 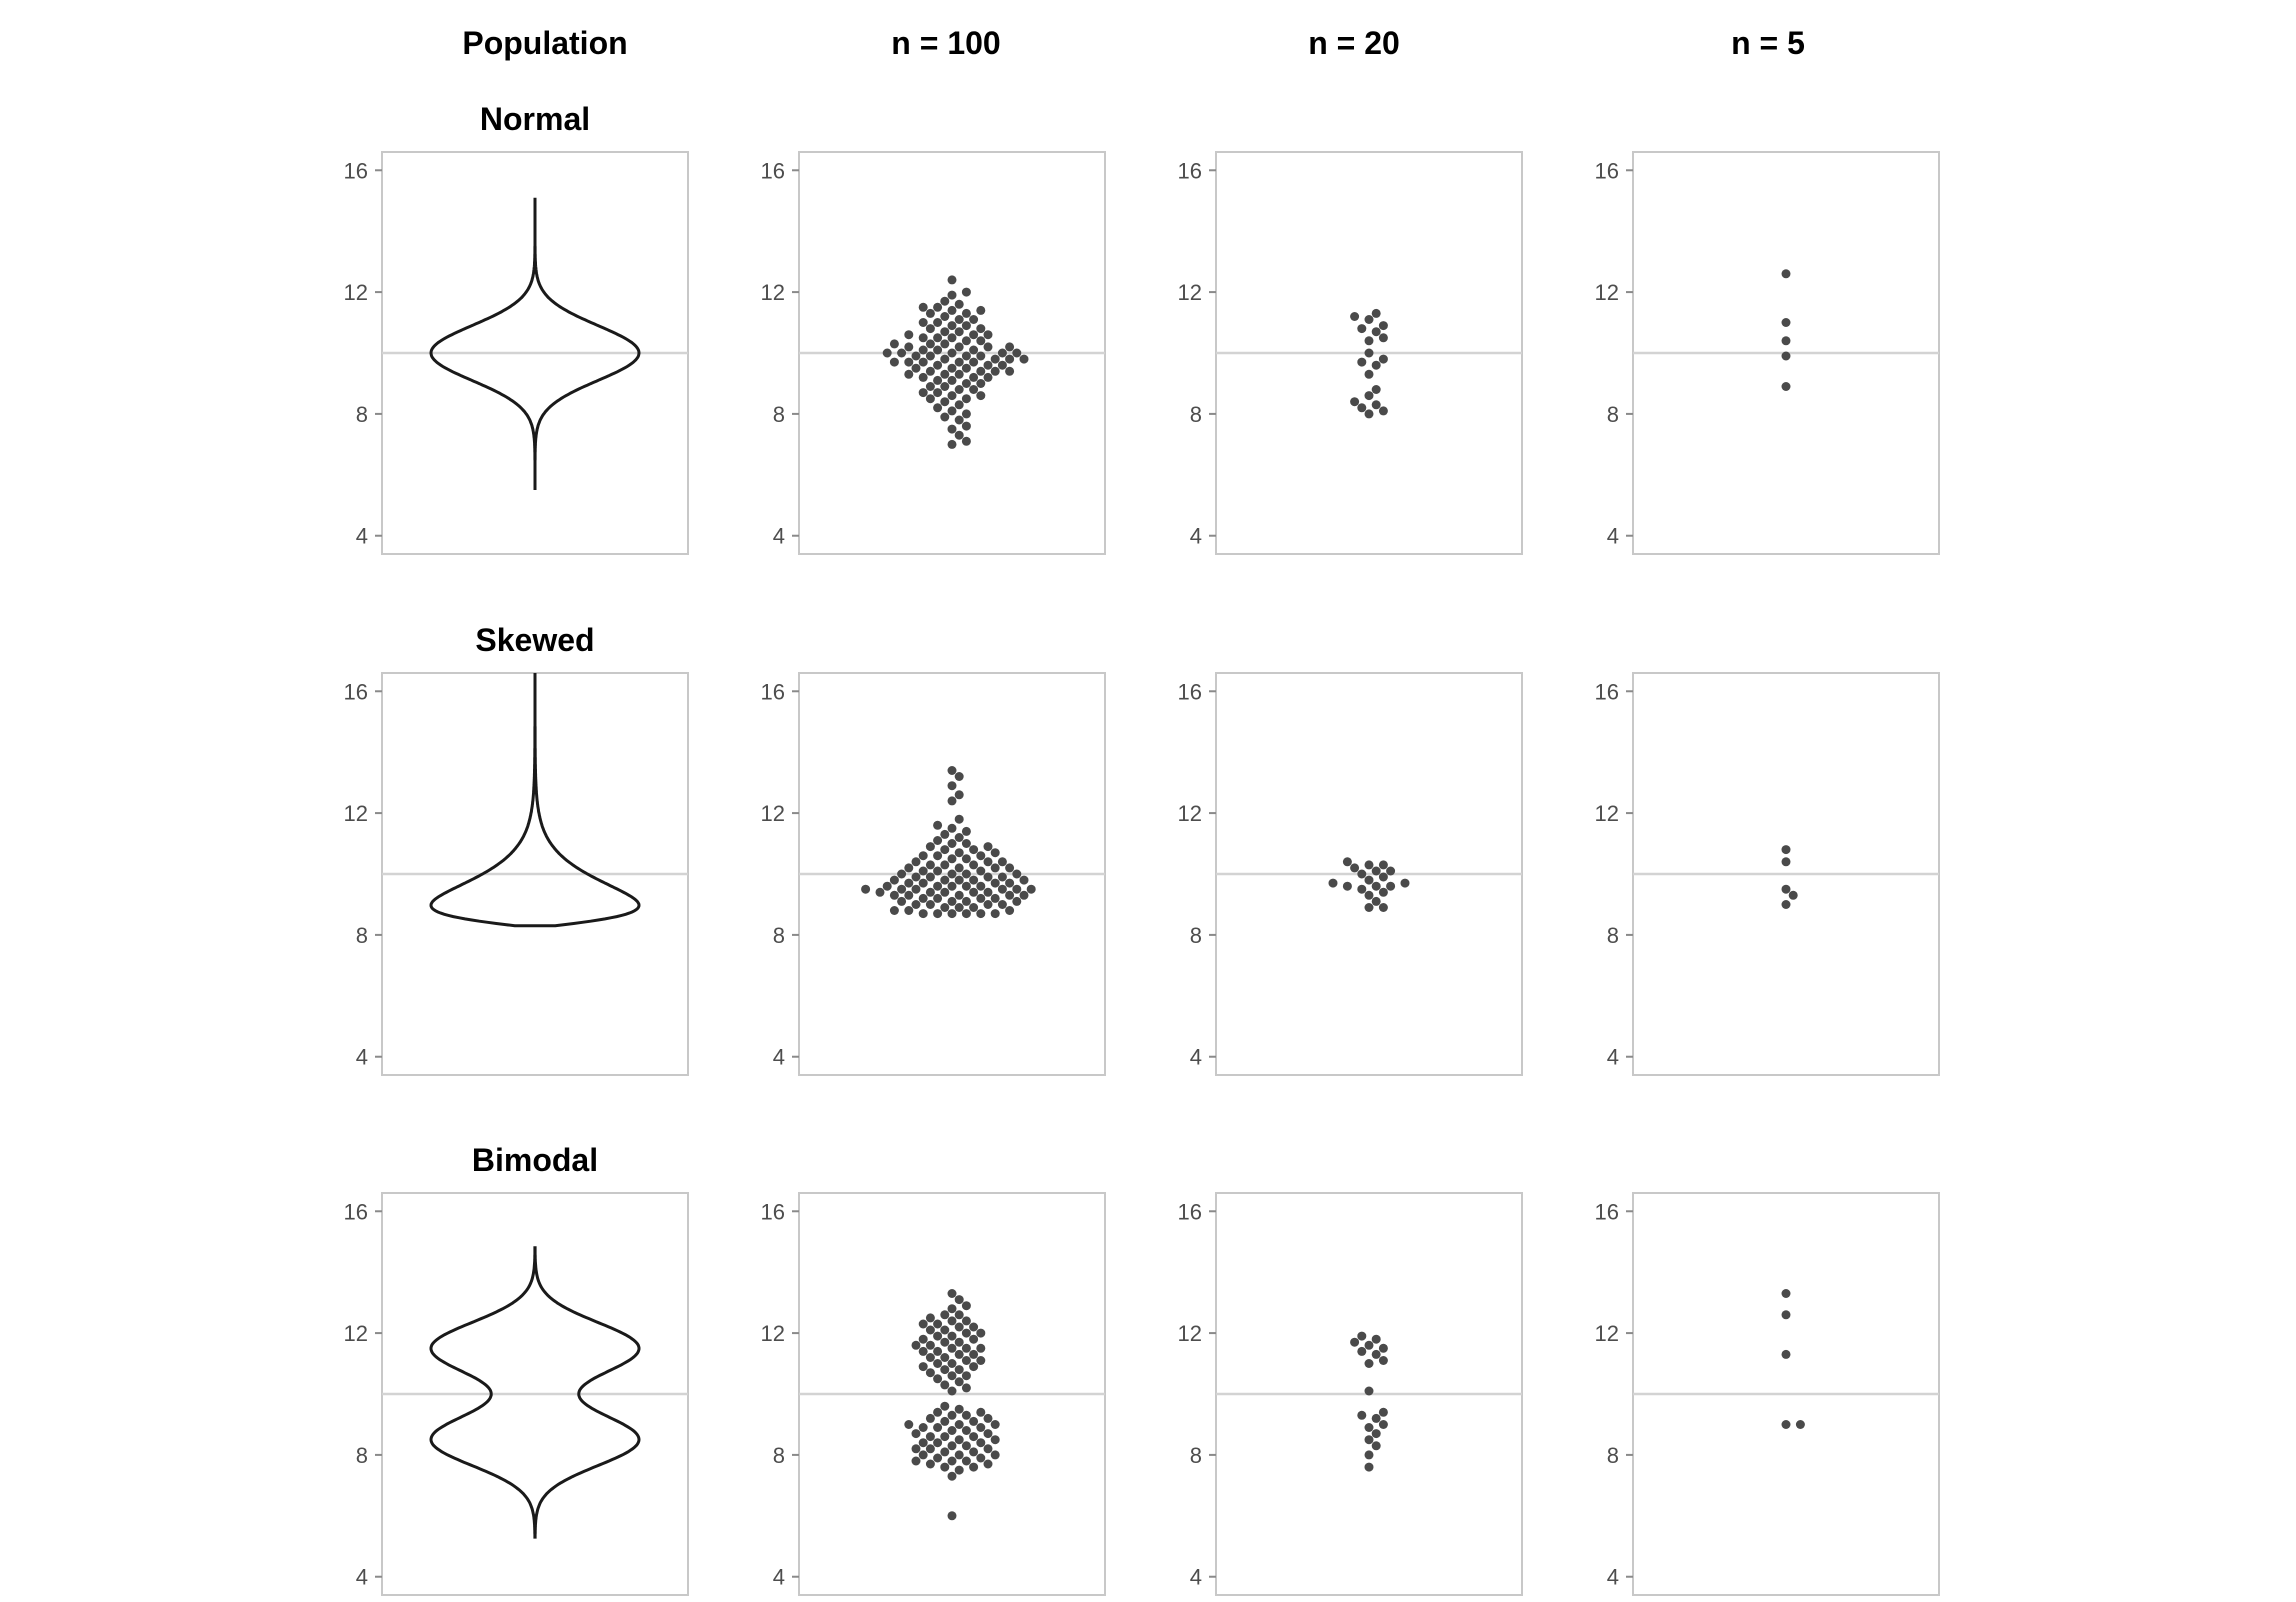 What do you see at coordinates (1354, 43) in the screenshot?
I see `column-title-n-20: n = 20` at bounding box center [1354, 43].